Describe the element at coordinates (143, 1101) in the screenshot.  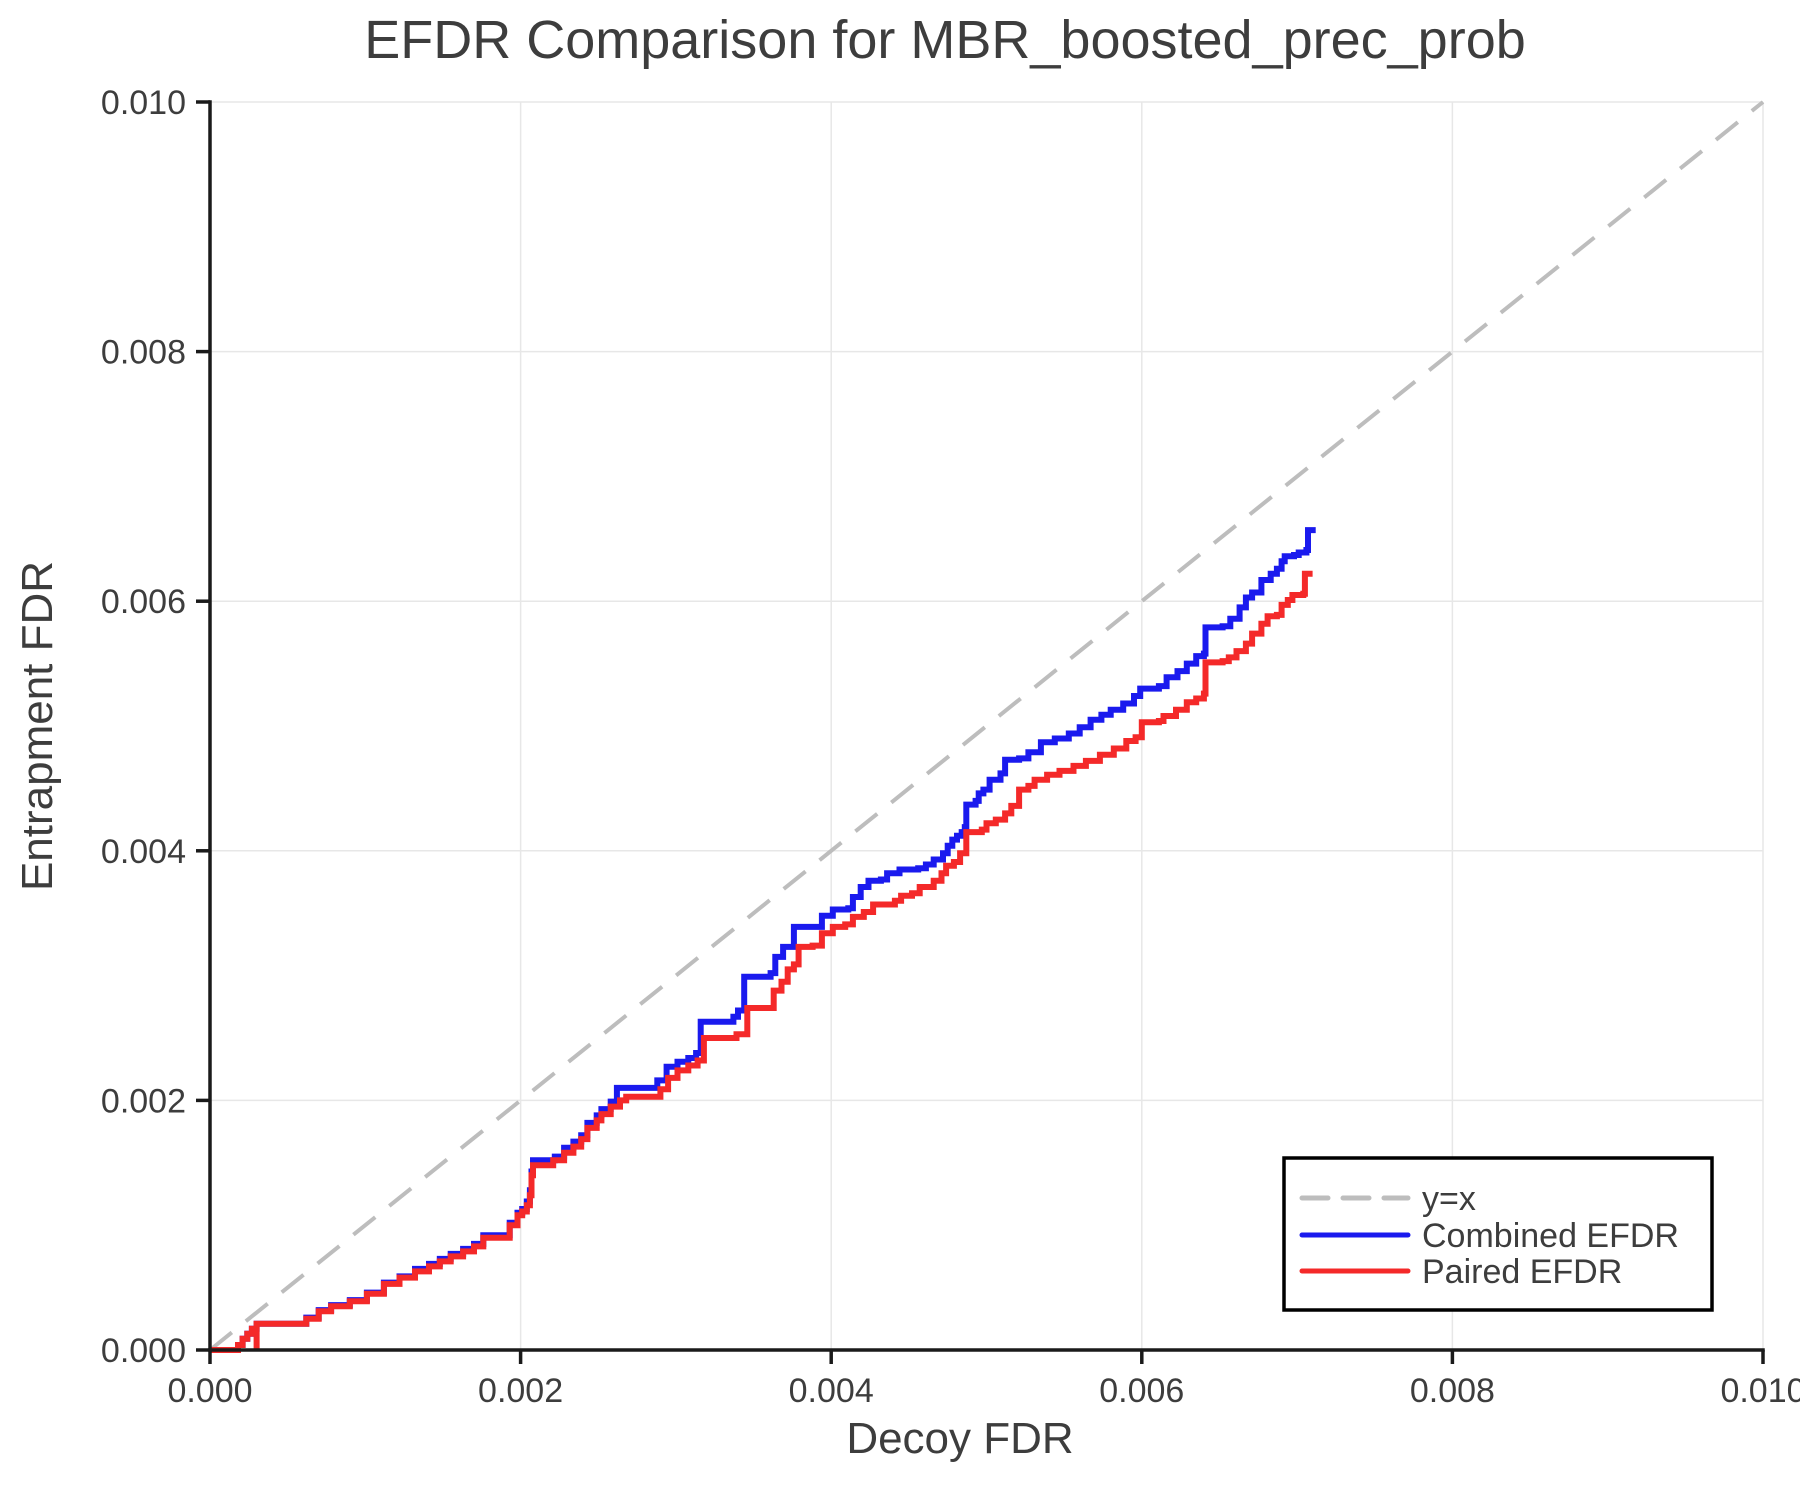
I see `y-tick-label: 0.002` at that location.